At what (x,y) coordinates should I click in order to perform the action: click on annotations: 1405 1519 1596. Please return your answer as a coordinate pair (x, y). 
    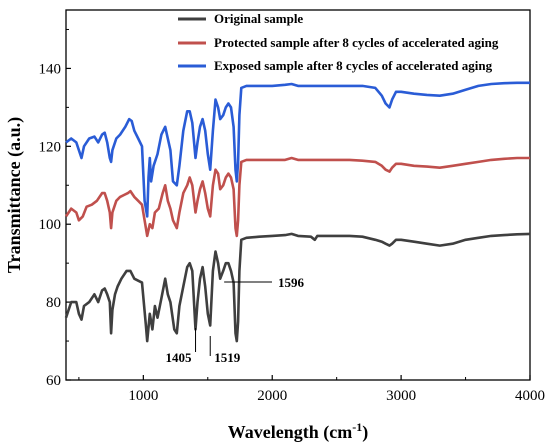
    Looking at the image, I should click on (235, 320).